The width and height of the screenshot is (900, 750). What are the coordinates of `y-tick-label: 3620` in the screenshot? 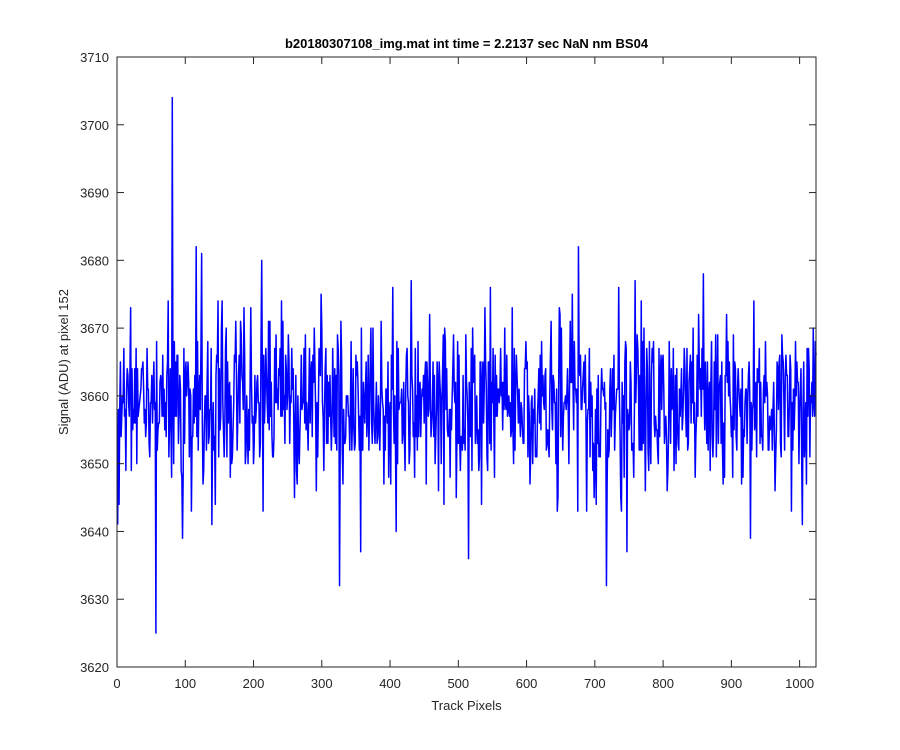 It's located at (94, 667).